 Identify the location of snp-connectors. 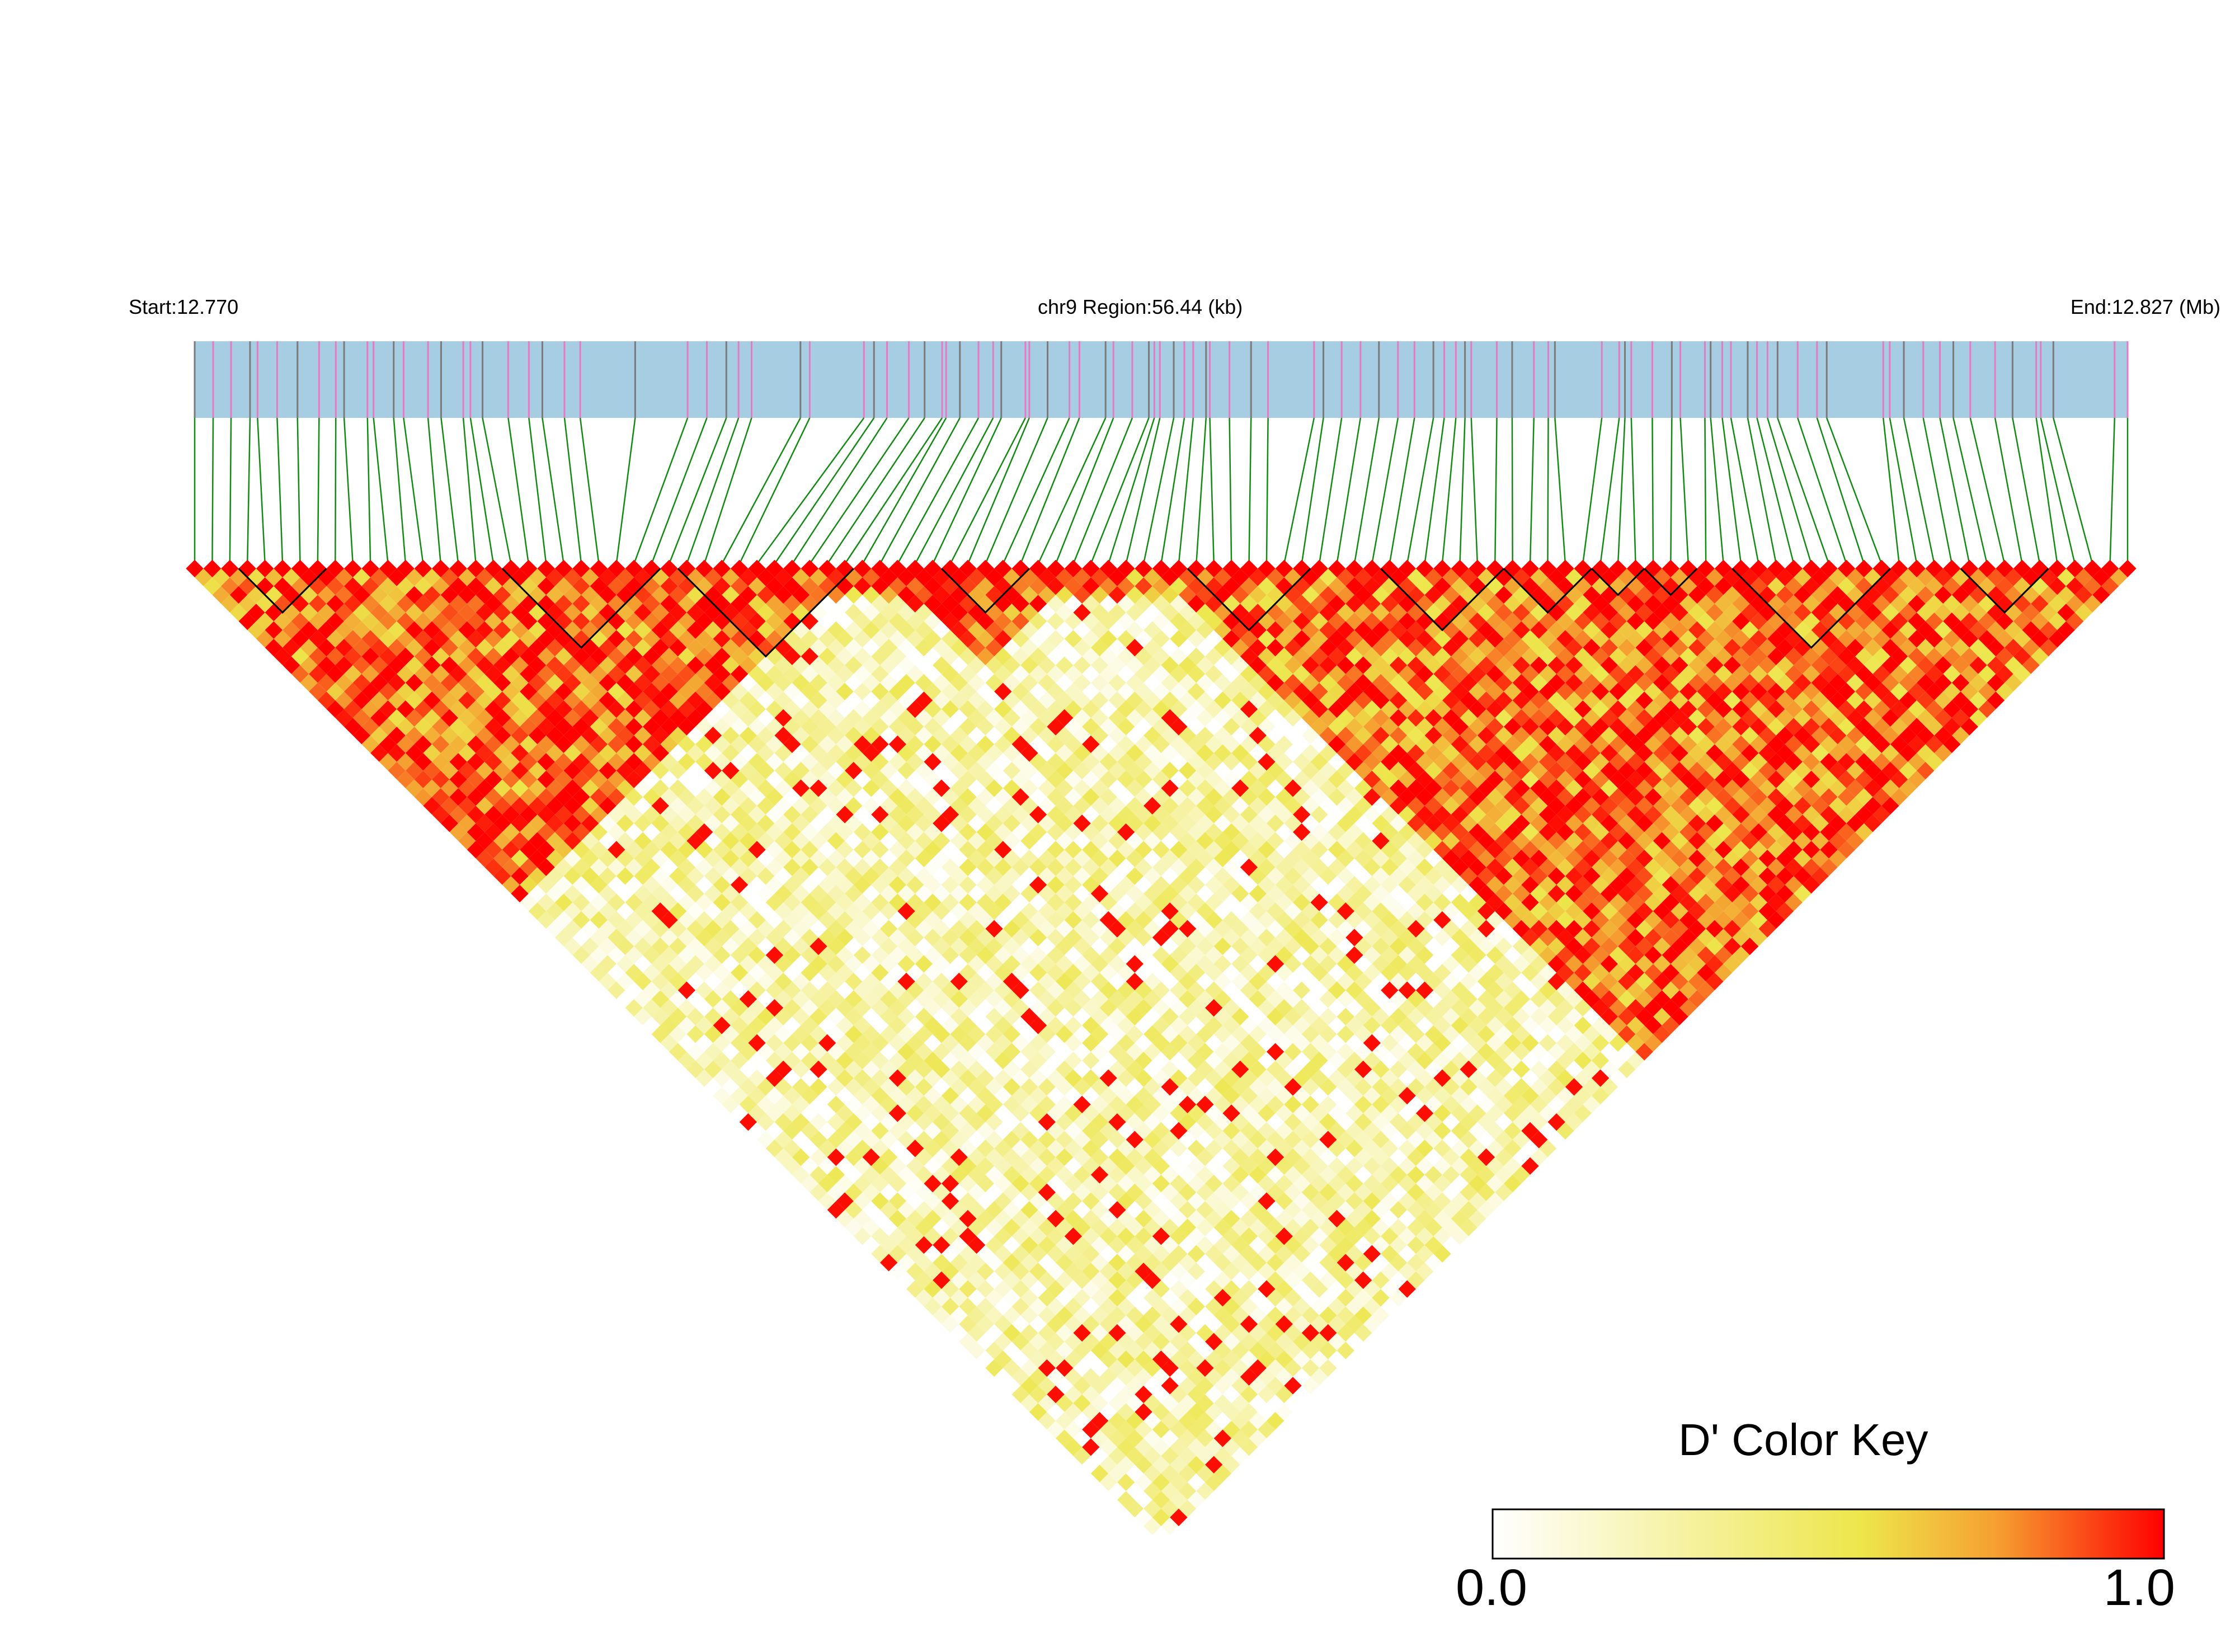
(1161, 495).